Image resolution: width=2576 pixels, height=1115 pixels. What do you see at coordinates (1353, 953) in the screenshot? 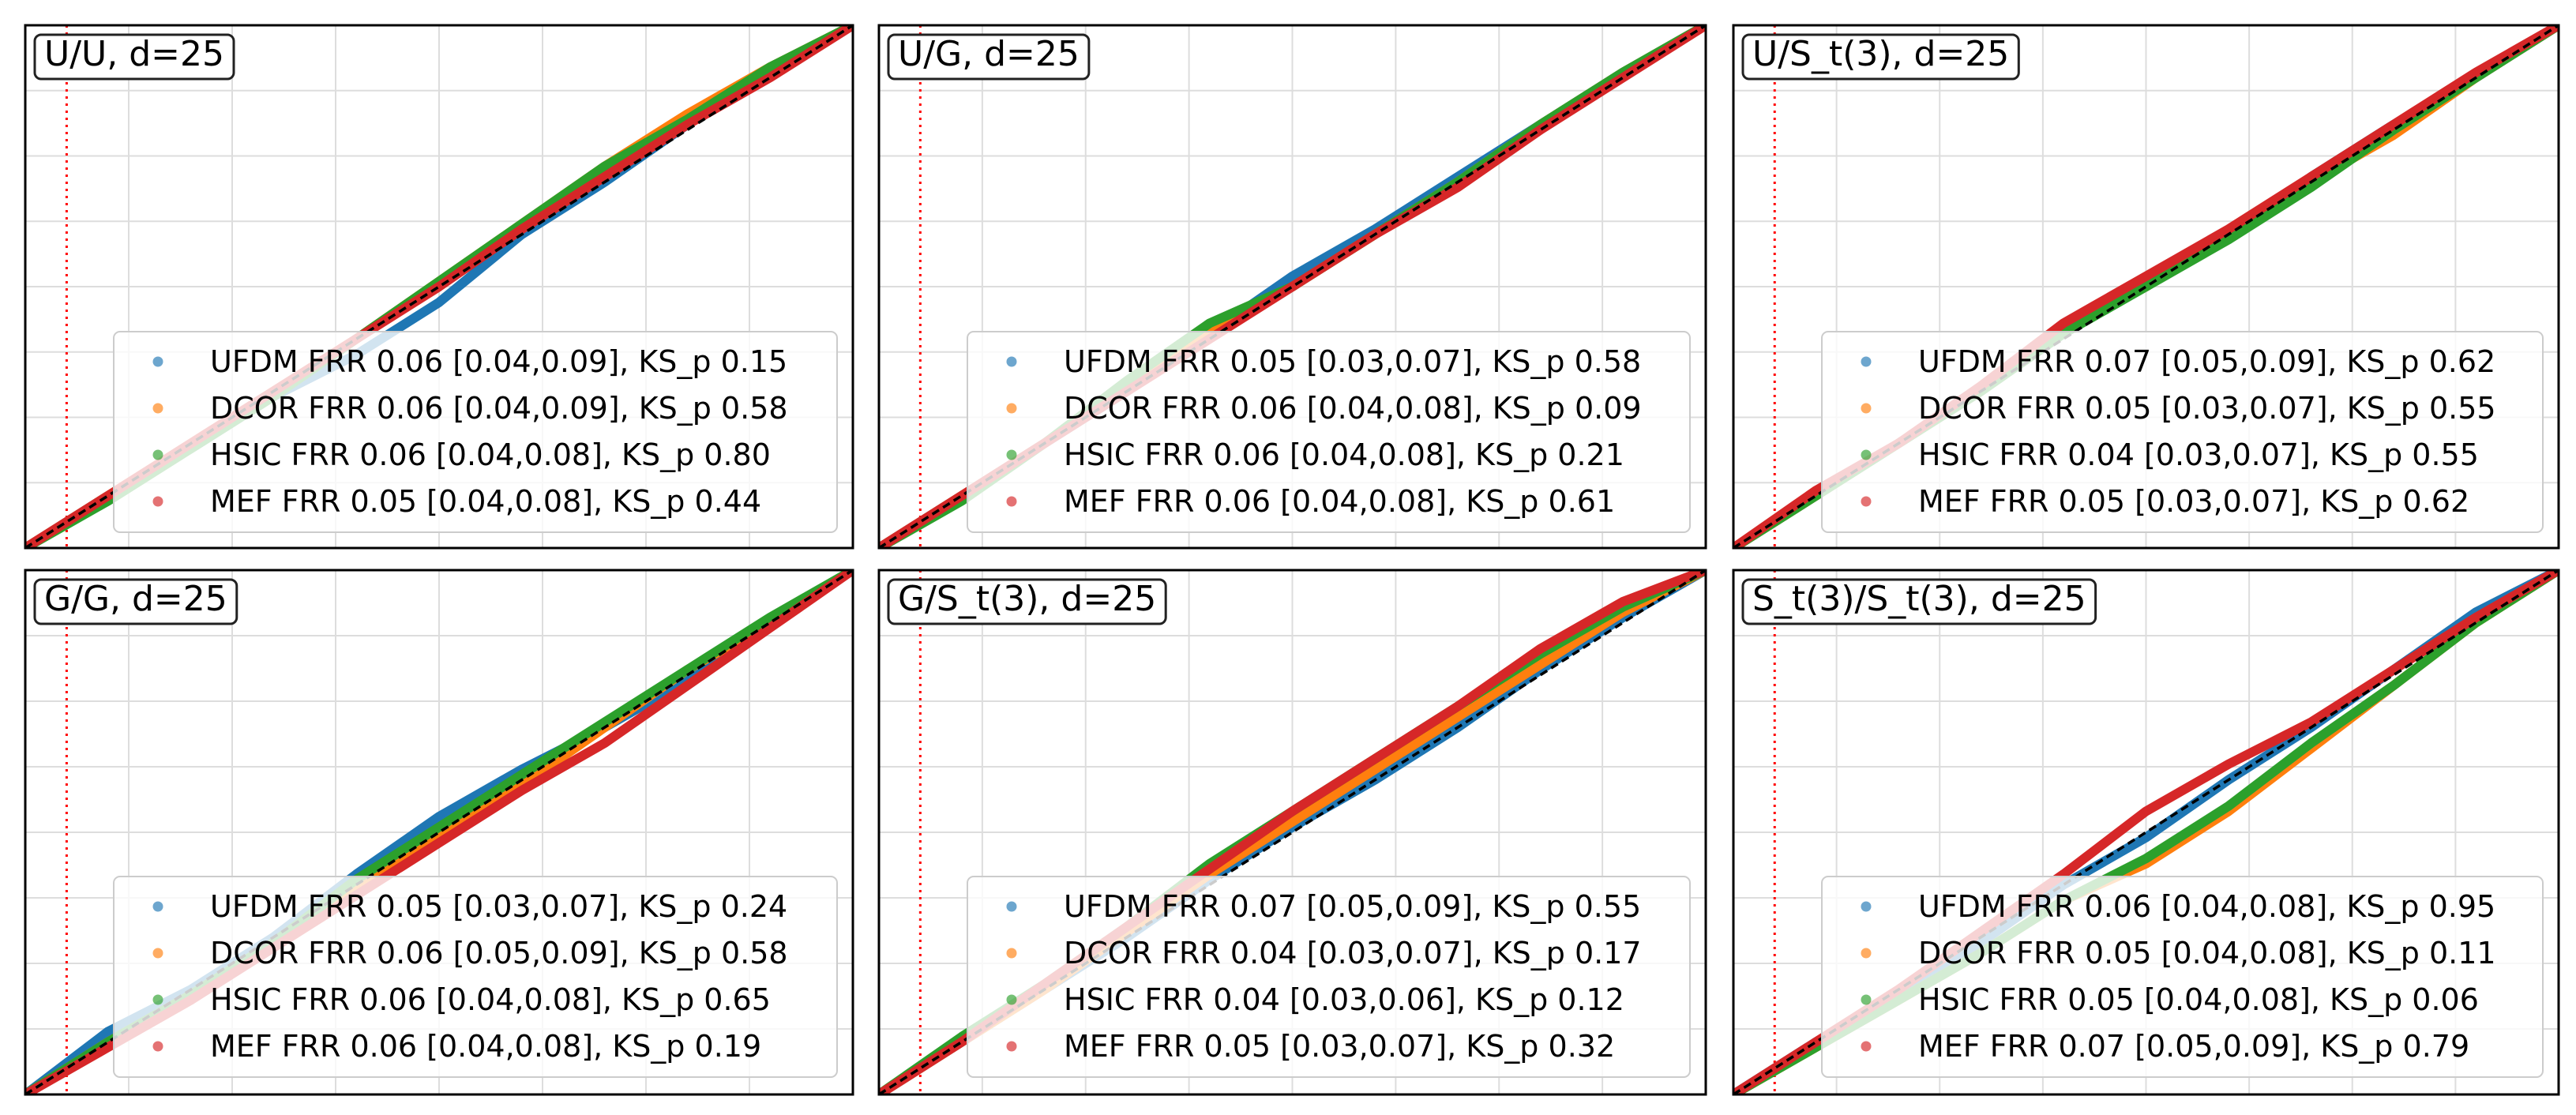
I see `legend-label: DCOR FRR 0.04 [0.03,0.07], KS_p 0.17` at bounding box center [1353, 953].